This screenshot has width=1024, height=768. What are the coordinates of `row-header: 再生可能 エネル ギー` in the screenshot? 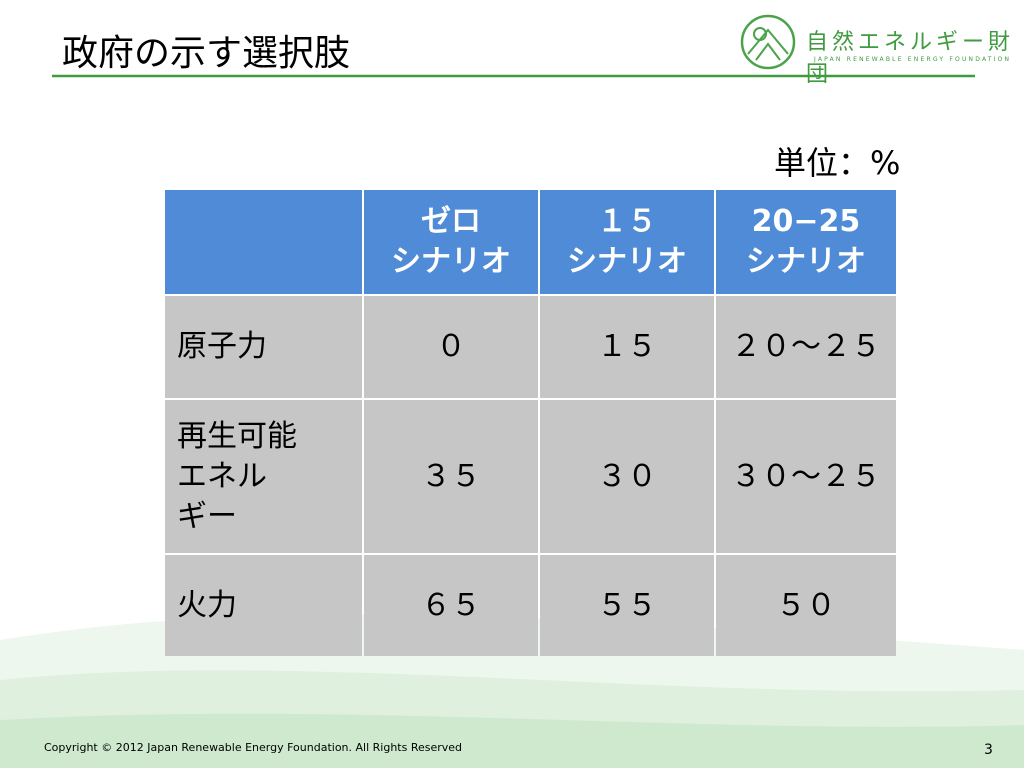 It's located at (263, 476).